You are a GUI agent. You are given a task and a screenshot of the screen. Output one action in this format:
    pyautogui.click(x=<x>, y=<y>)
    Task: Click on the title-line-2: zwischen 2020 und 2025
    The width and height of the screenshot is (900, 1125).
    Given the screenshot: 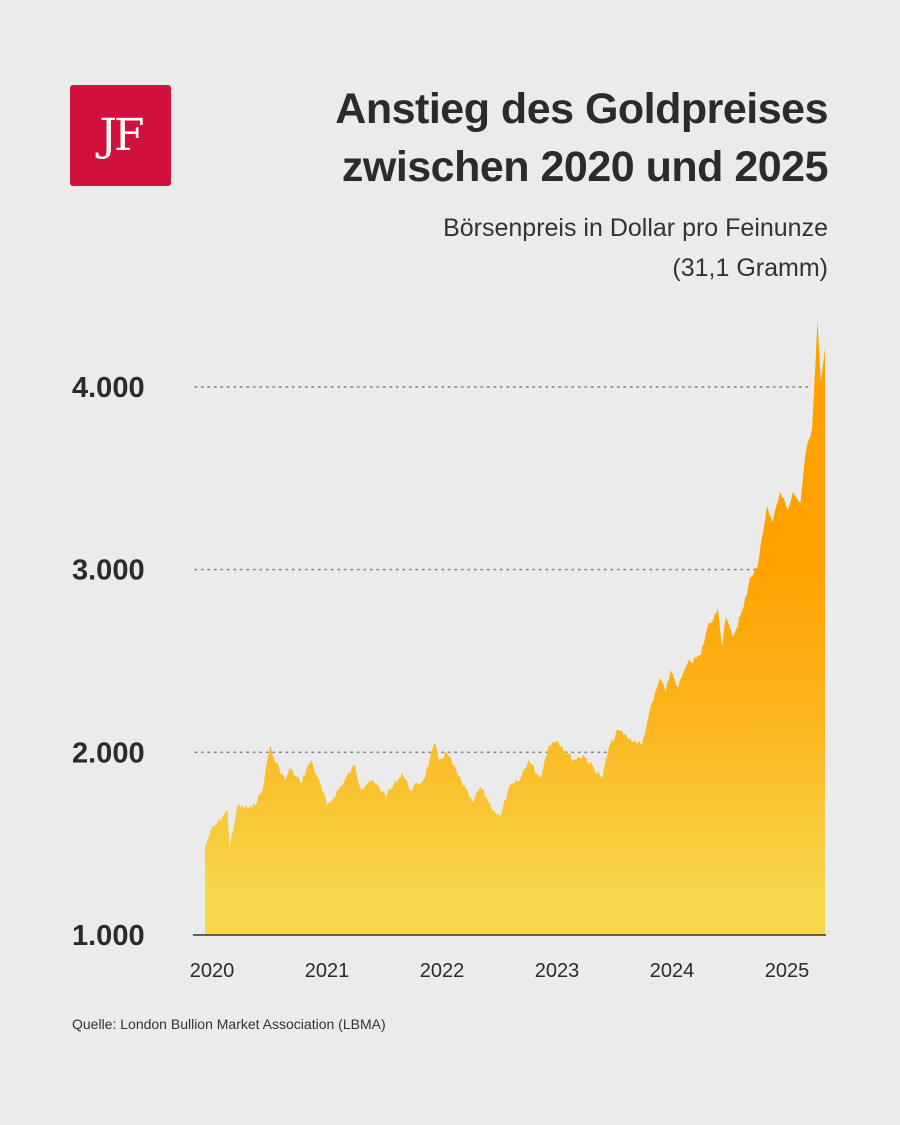 What is the action you would take?
    pyautogui.click(x=585, y=167)
    